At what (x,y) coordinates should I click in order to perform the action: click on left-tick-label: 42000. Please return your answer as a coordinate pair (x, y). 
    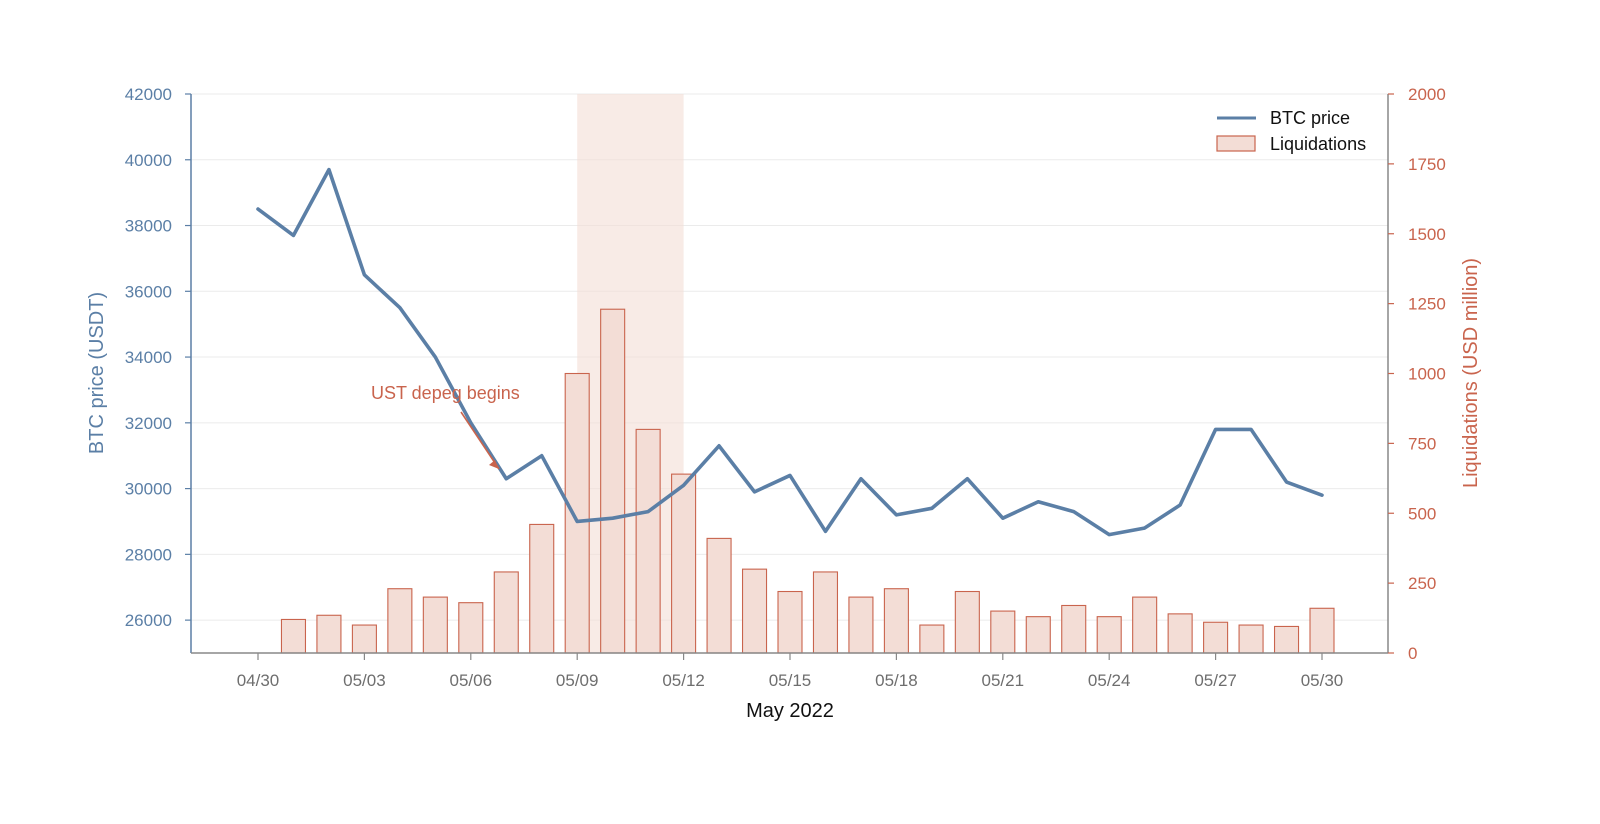
    Looking at the image, I should click on (148, 94).